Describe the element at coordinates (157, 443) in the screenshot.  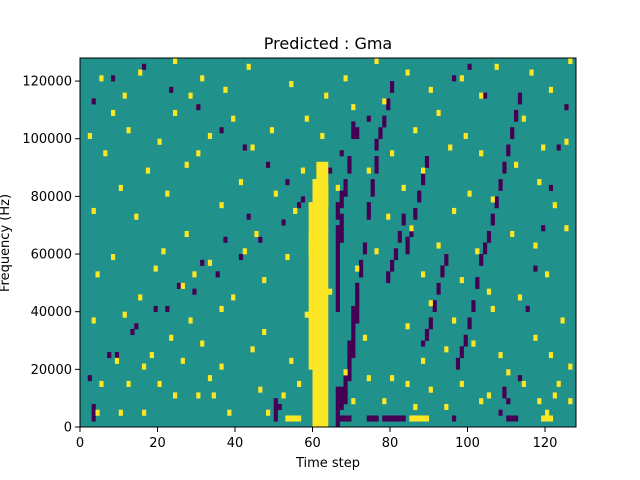
I see `x-tick-label: 20` at that location.